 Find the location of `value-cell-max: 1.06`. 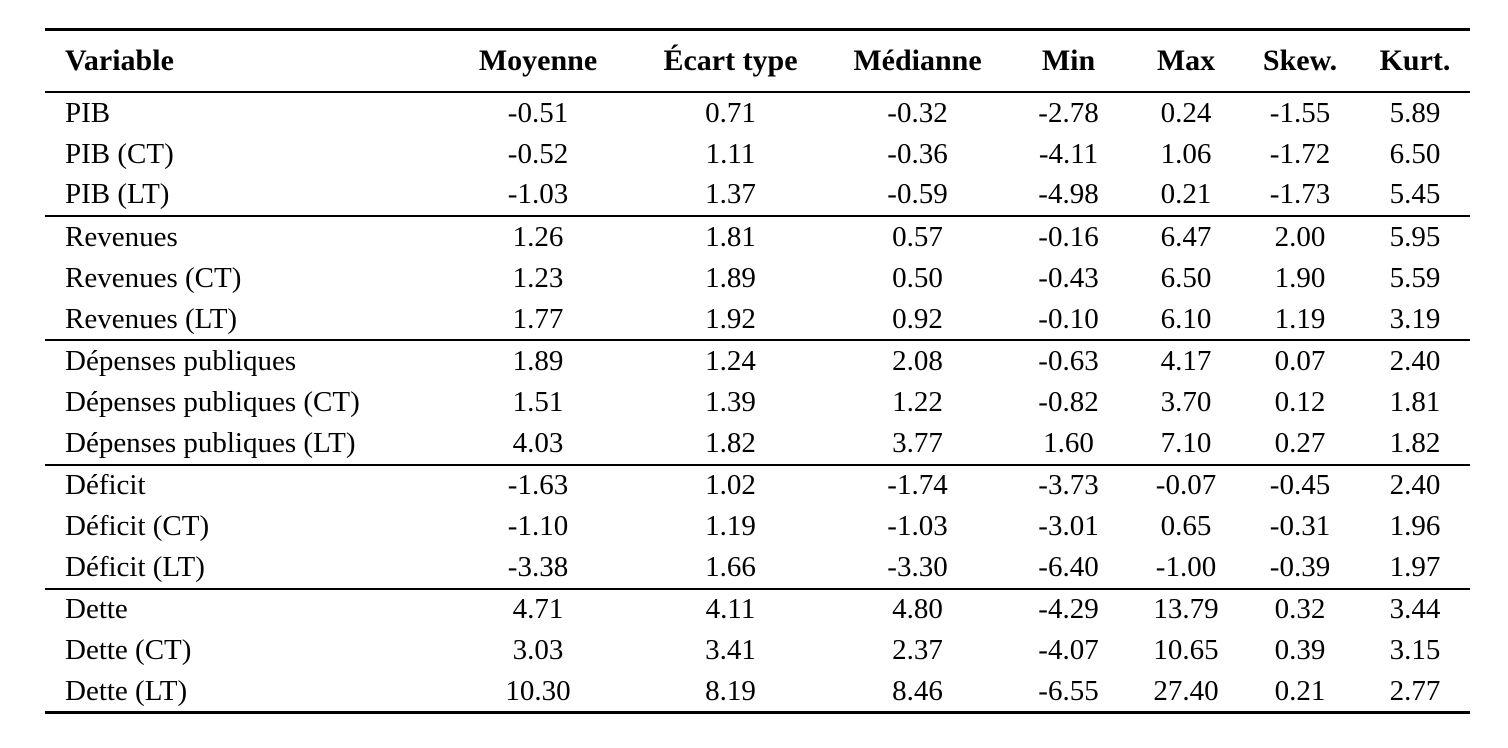

value-cell-max: 1.06 is located at coordinates (1186, 153).